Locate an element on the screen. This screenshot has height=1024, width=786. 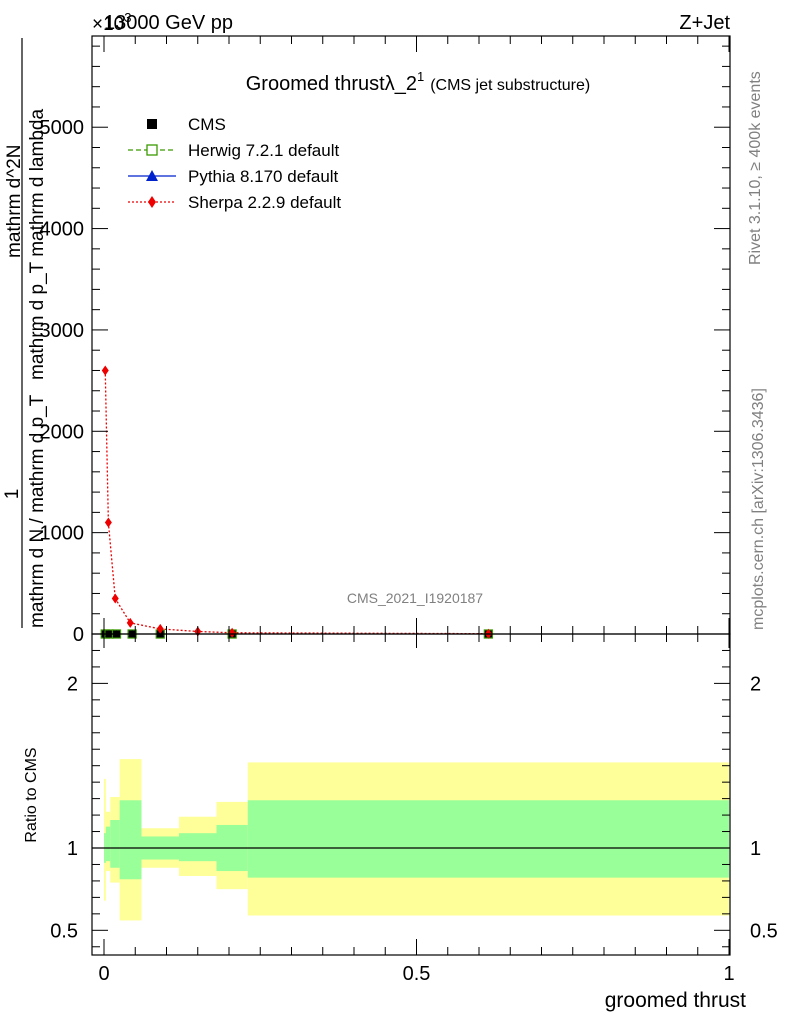
main-y-tick-label-1: 1000 is located at coordinates (62, 534).